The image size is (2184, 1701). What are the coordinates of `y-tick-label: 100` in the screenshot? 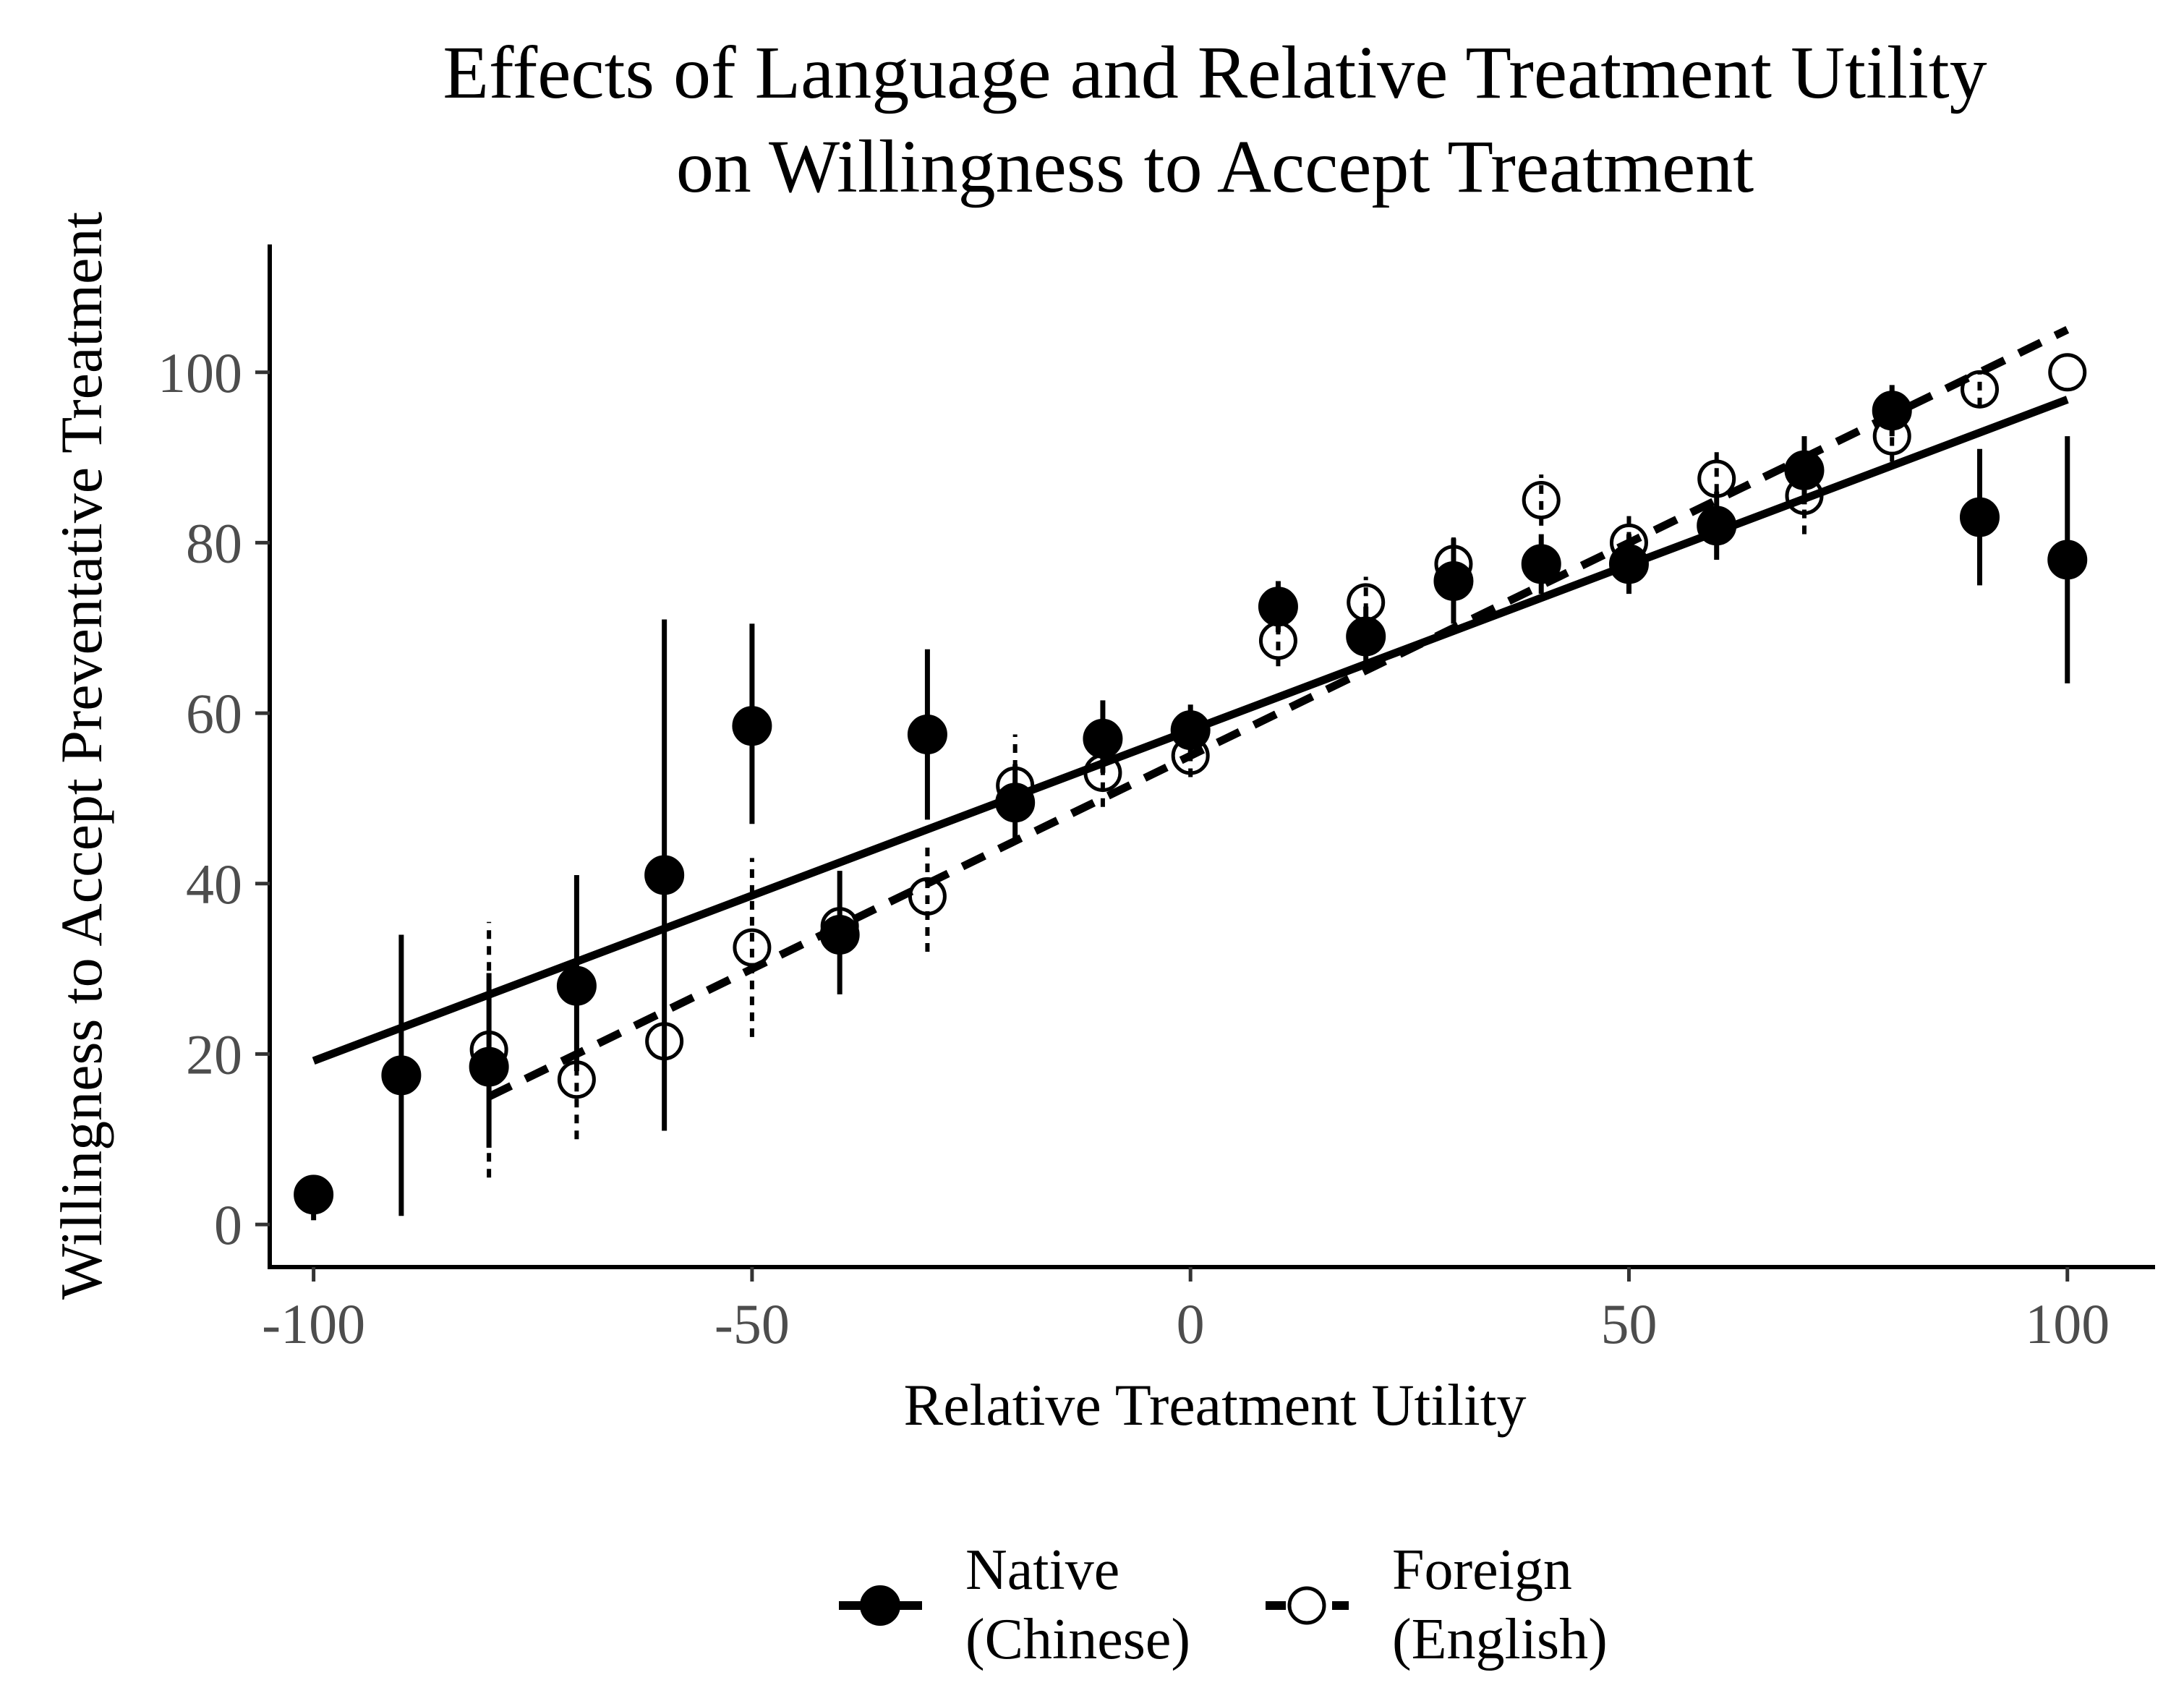 It's located at (200, 372).